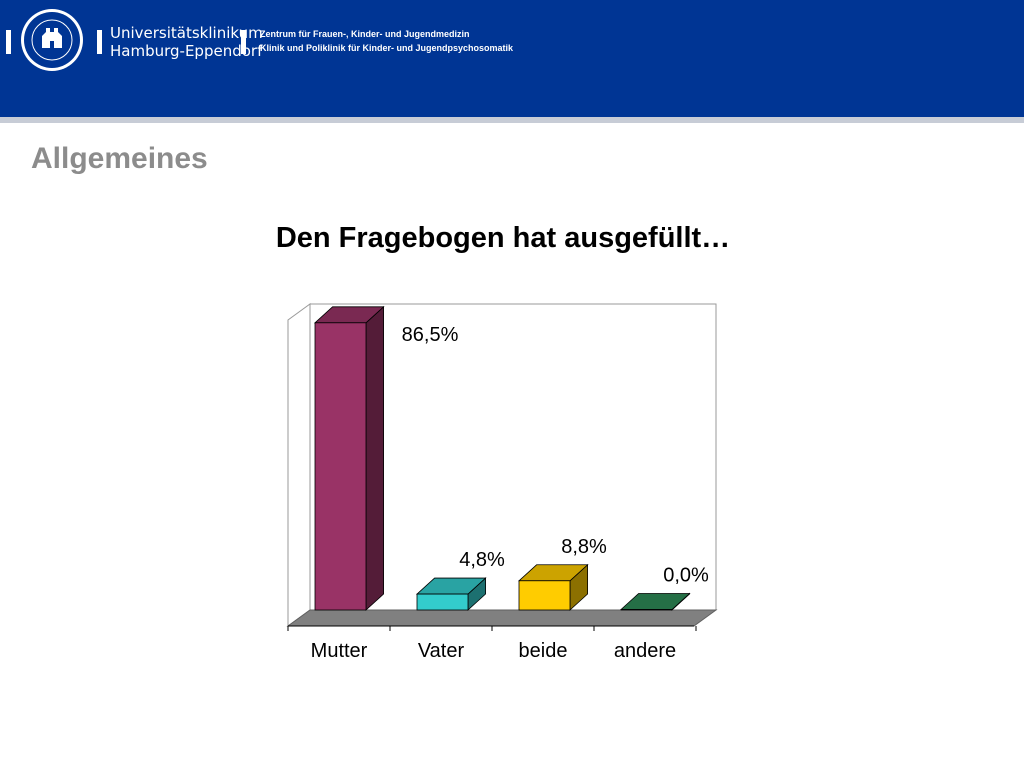  Describe the element at coordinates (8, 42) in the screenshot. I see `logo-bar-left` at that location.